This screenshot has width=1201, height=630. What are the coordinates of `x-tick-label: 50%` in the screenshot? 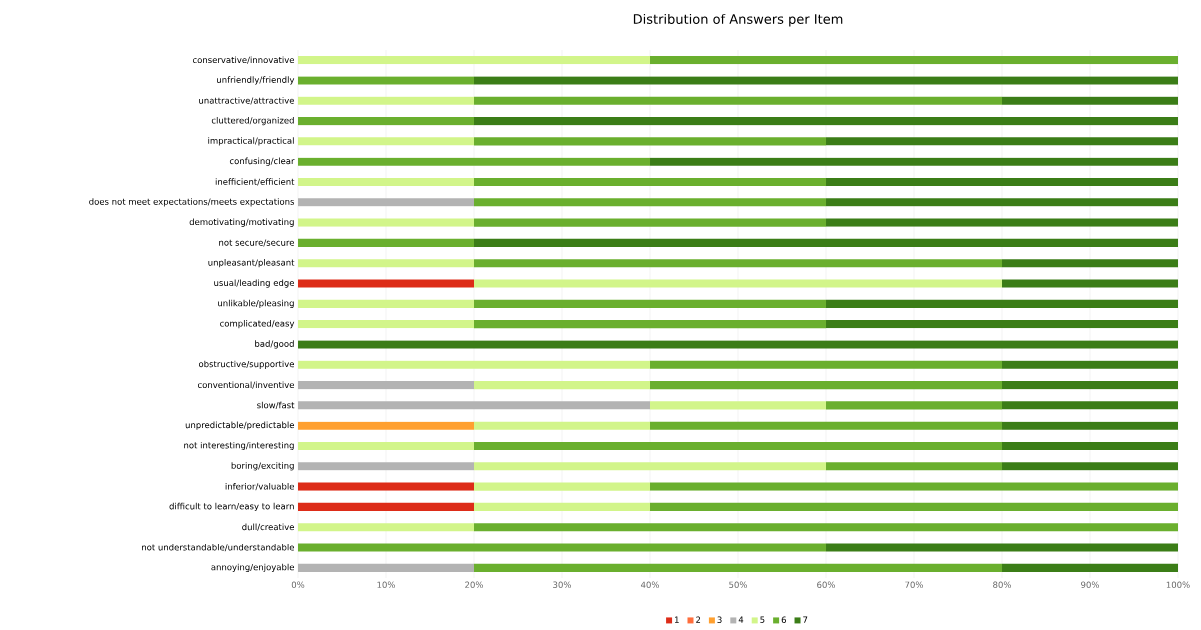 It's located at (738, 584).